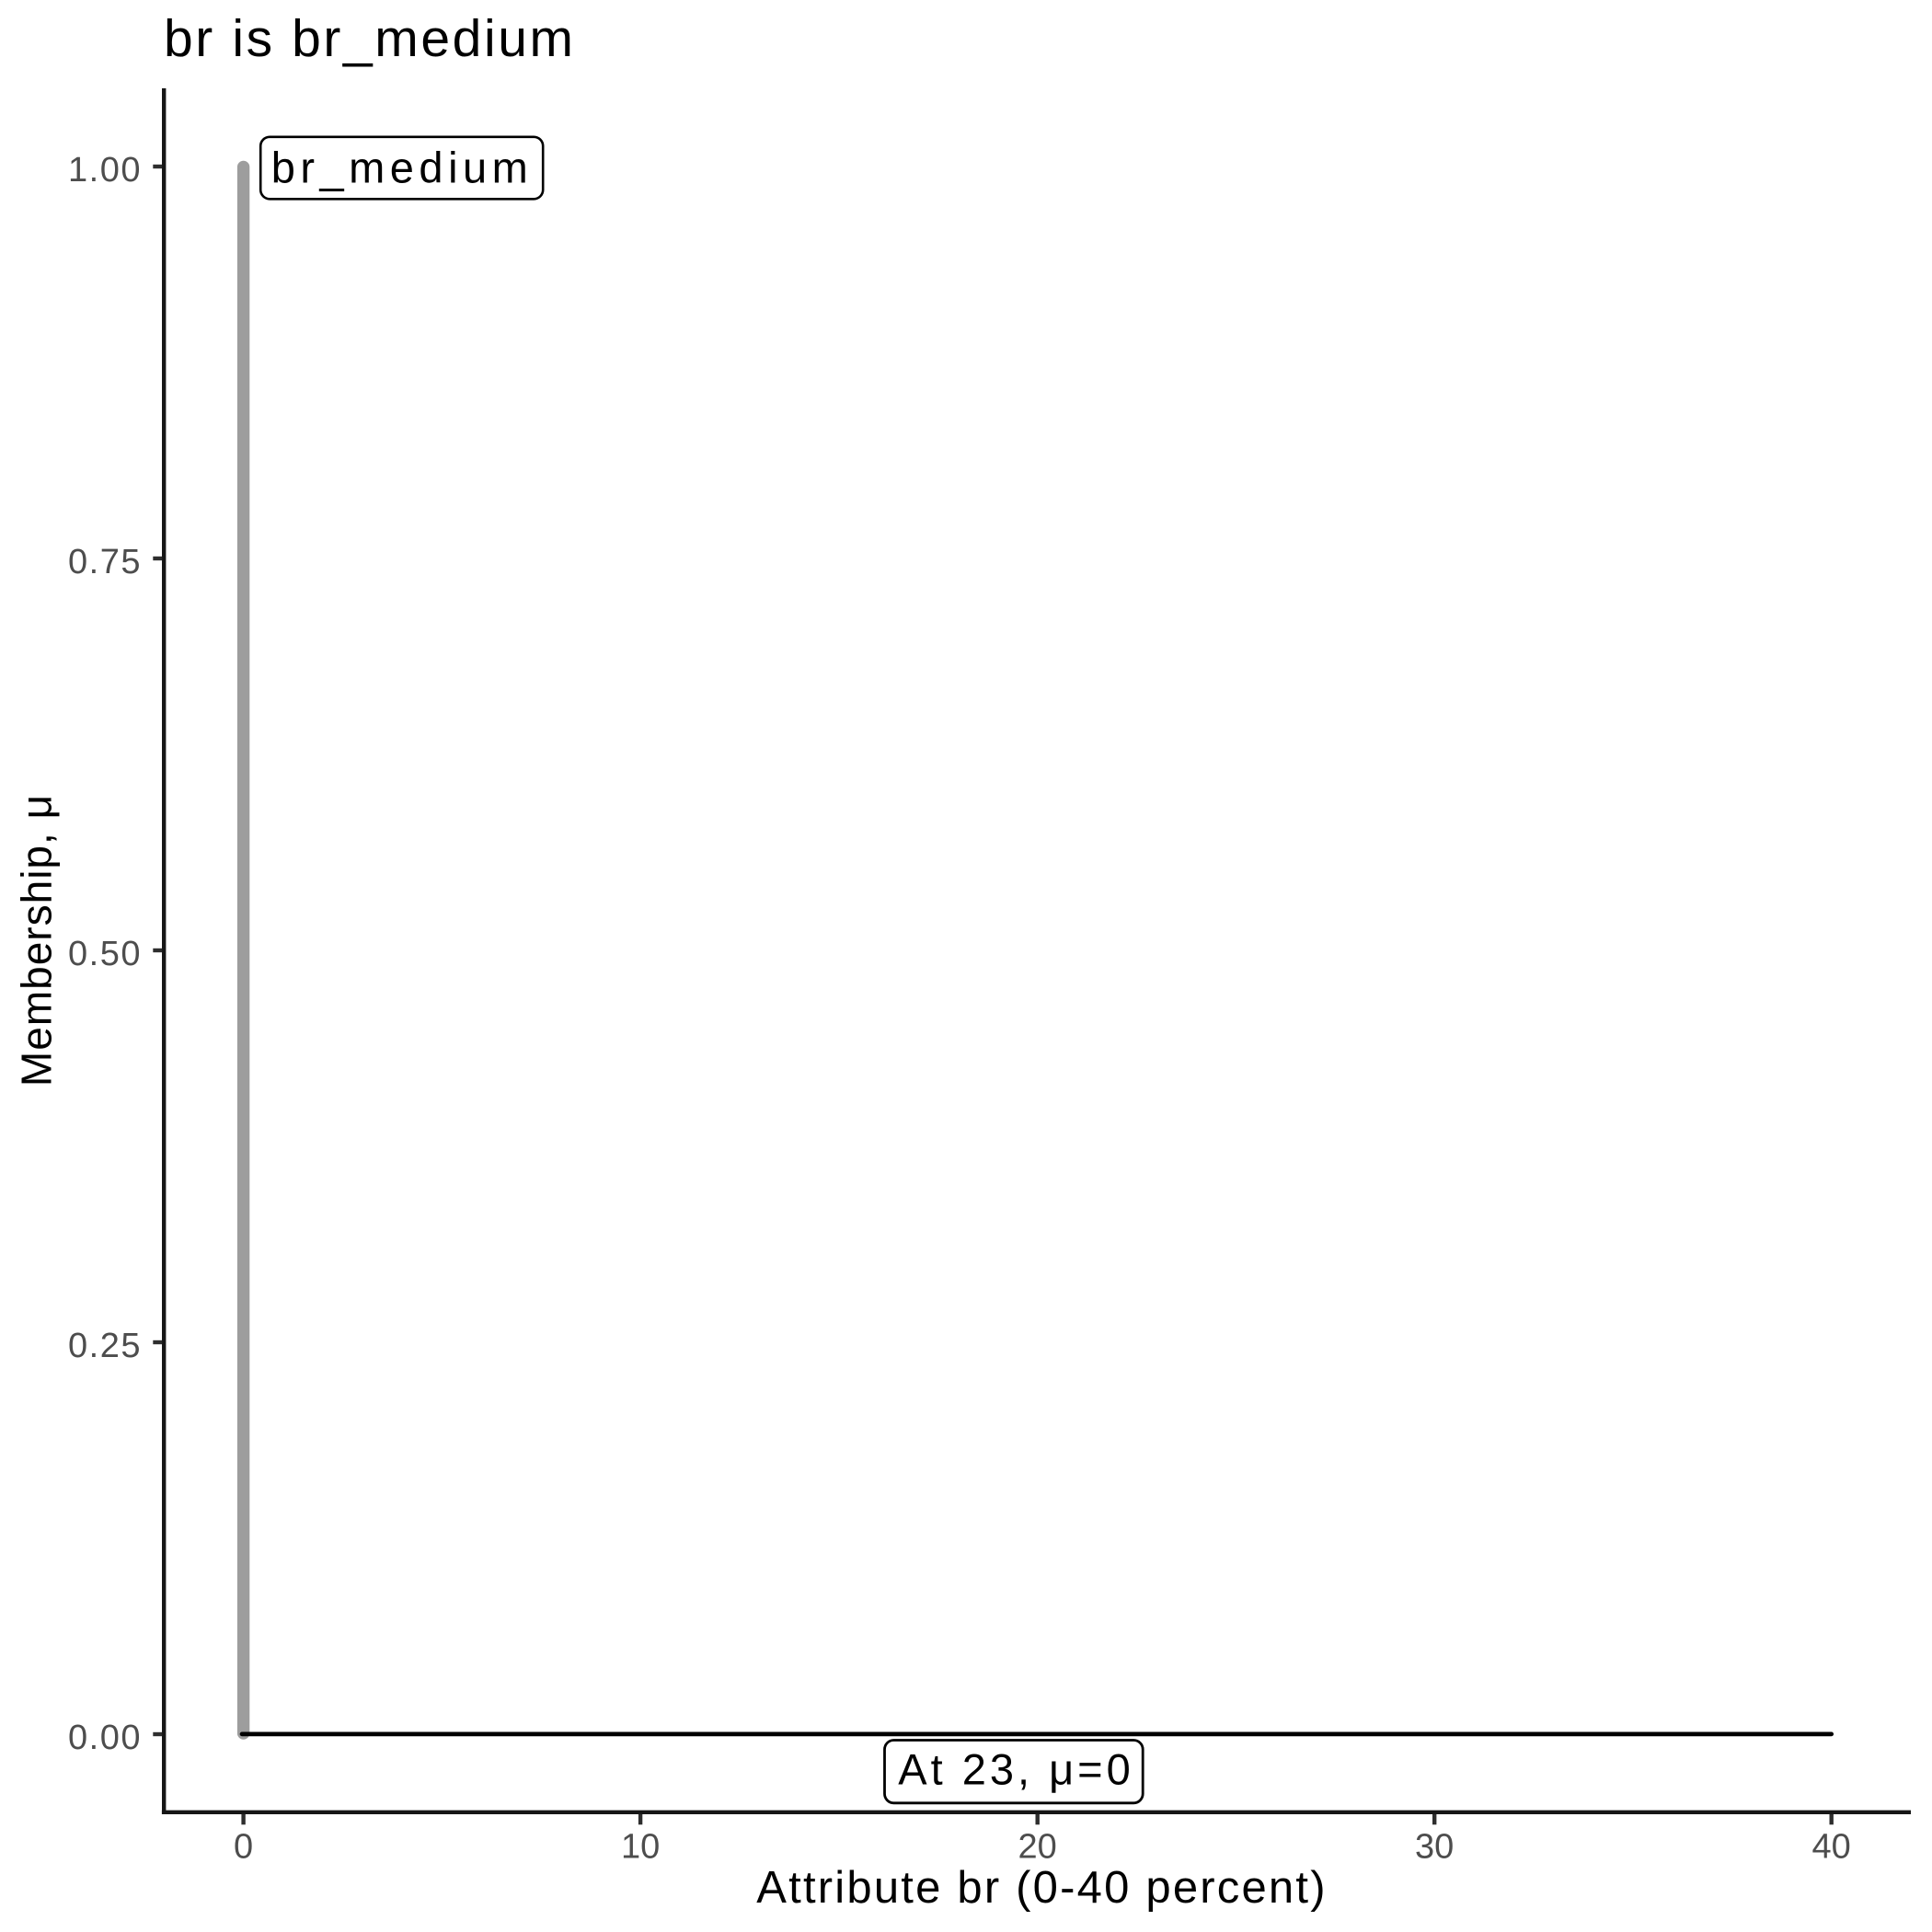 The height and width of the screenshot is (1932, 1932). I want to click on svg-text: At 23, μ=0, so click(1016, 1769).